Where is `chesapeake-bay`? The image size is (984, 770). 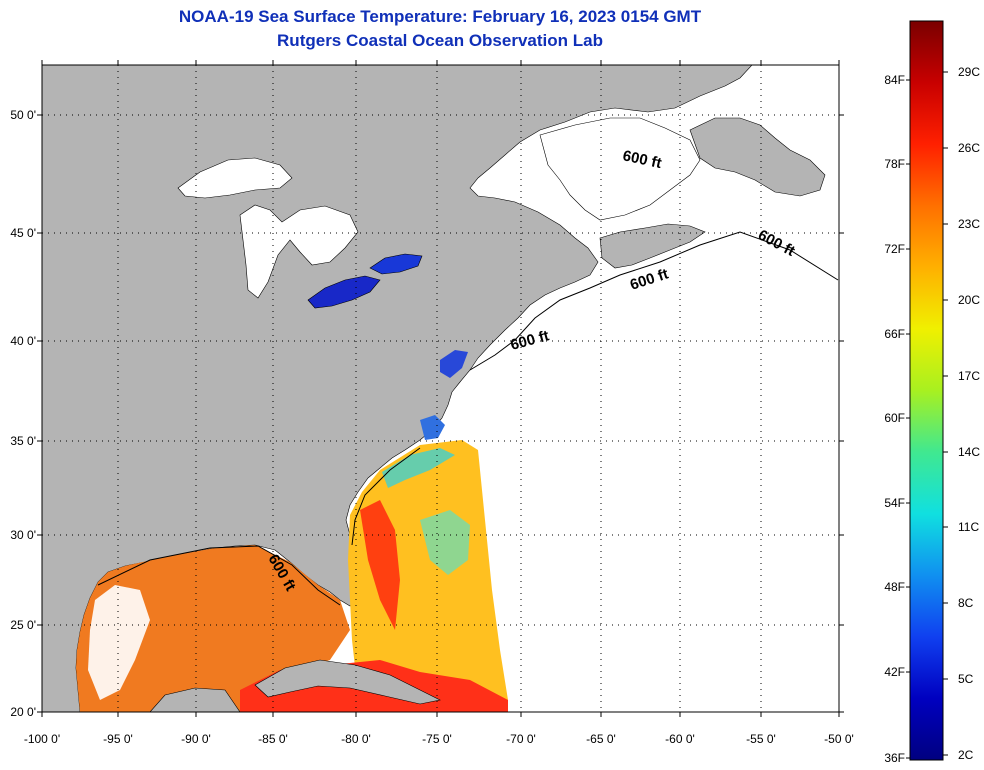 chesapeake-bay is located at coordinates (454, 364).